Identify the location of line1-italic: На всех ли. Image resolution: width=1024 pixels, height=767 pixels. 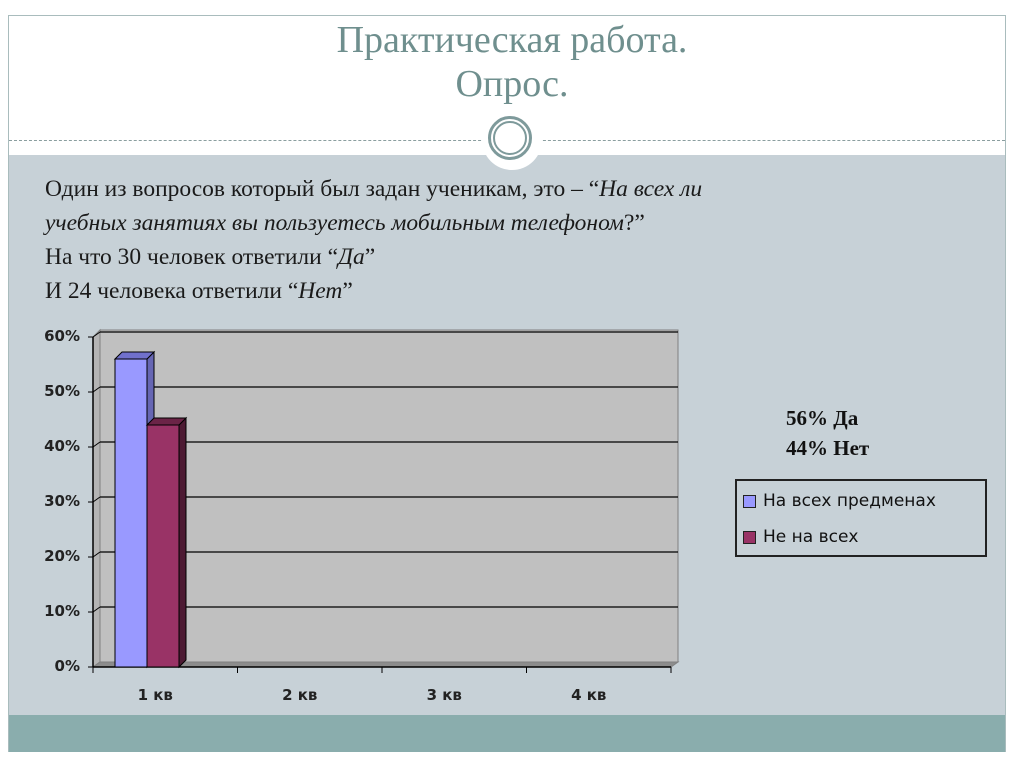
(651, 189).